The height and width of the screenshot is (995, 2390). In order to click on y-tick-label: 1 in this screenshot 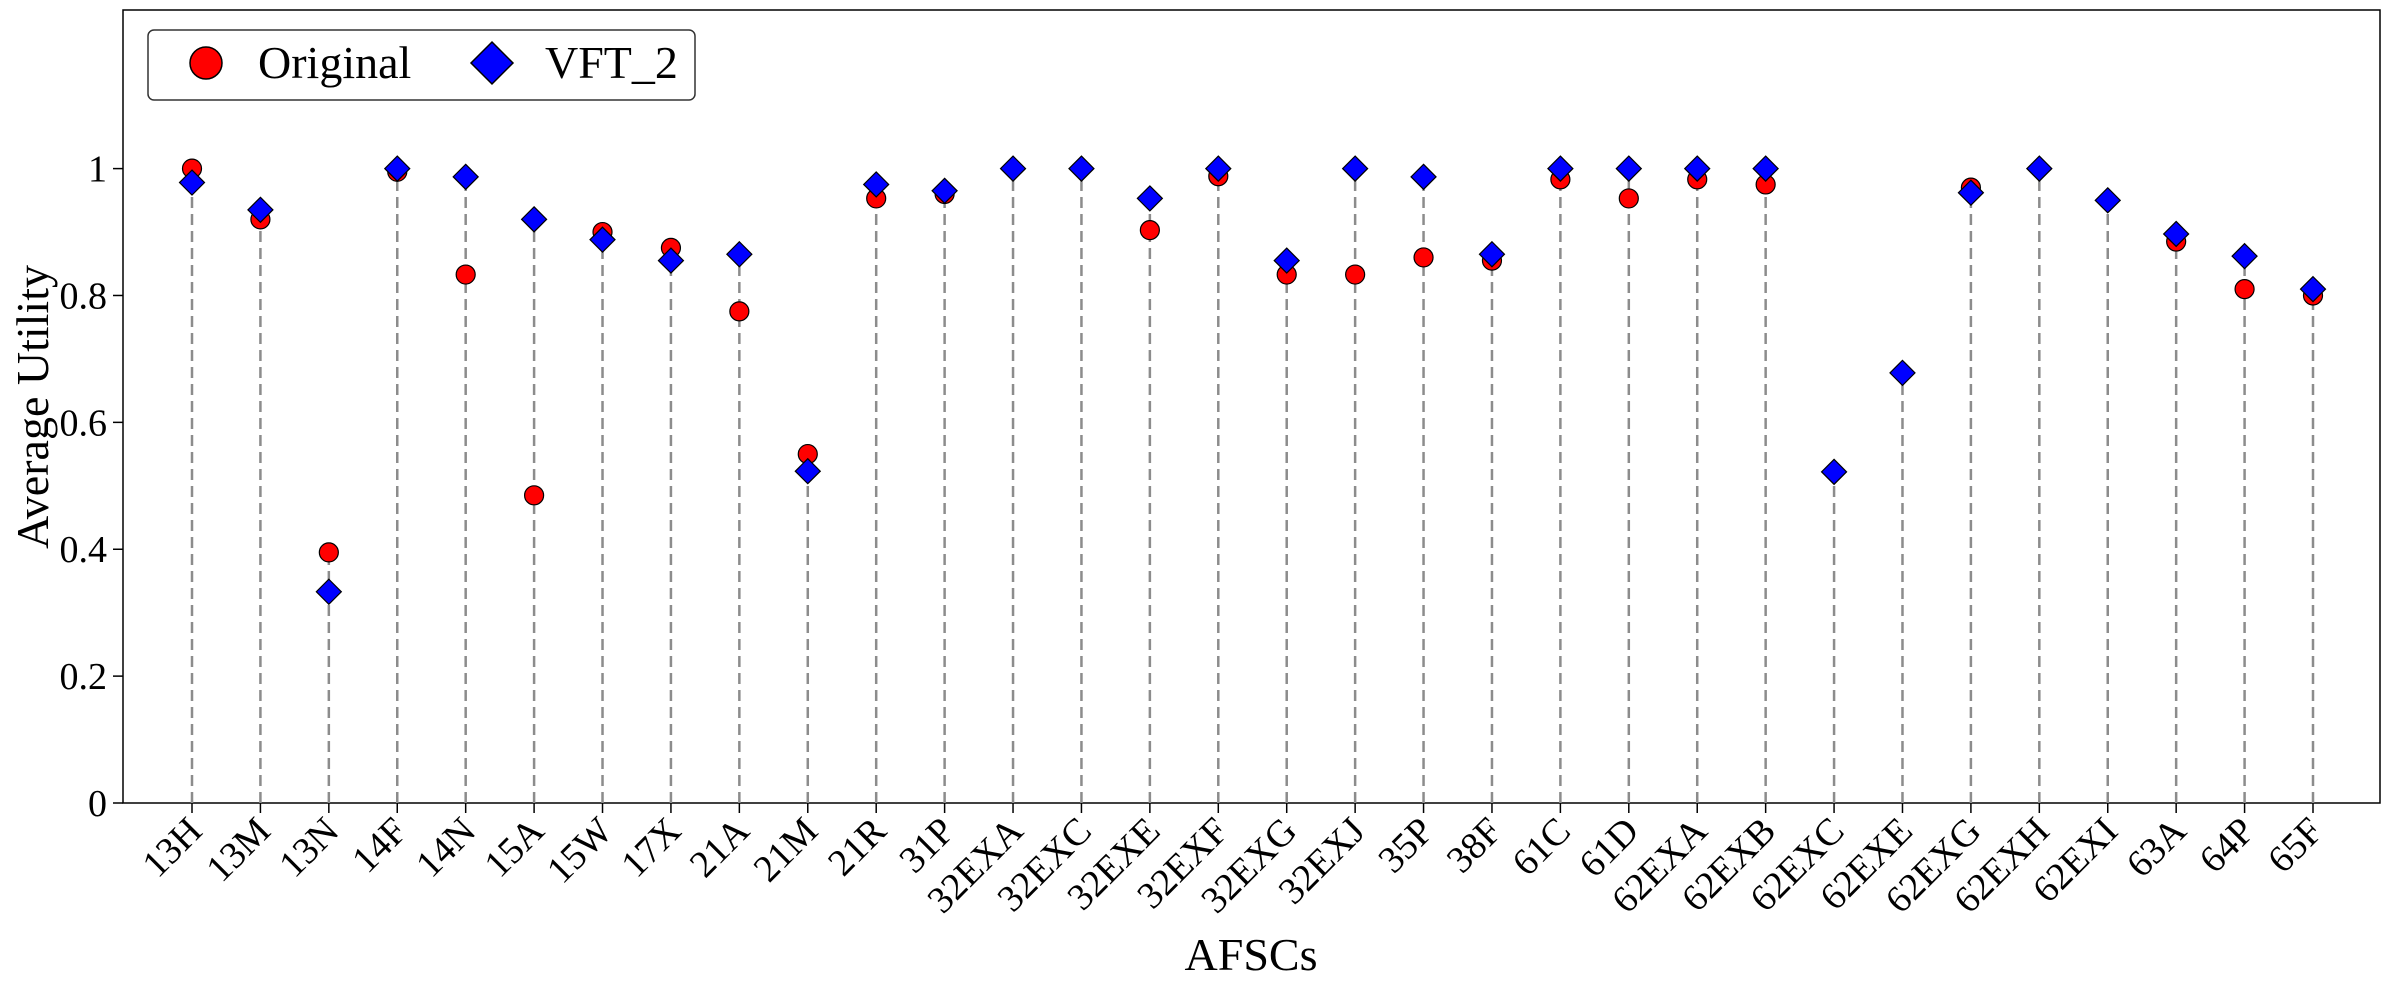, I will do `click(97, 170)`.